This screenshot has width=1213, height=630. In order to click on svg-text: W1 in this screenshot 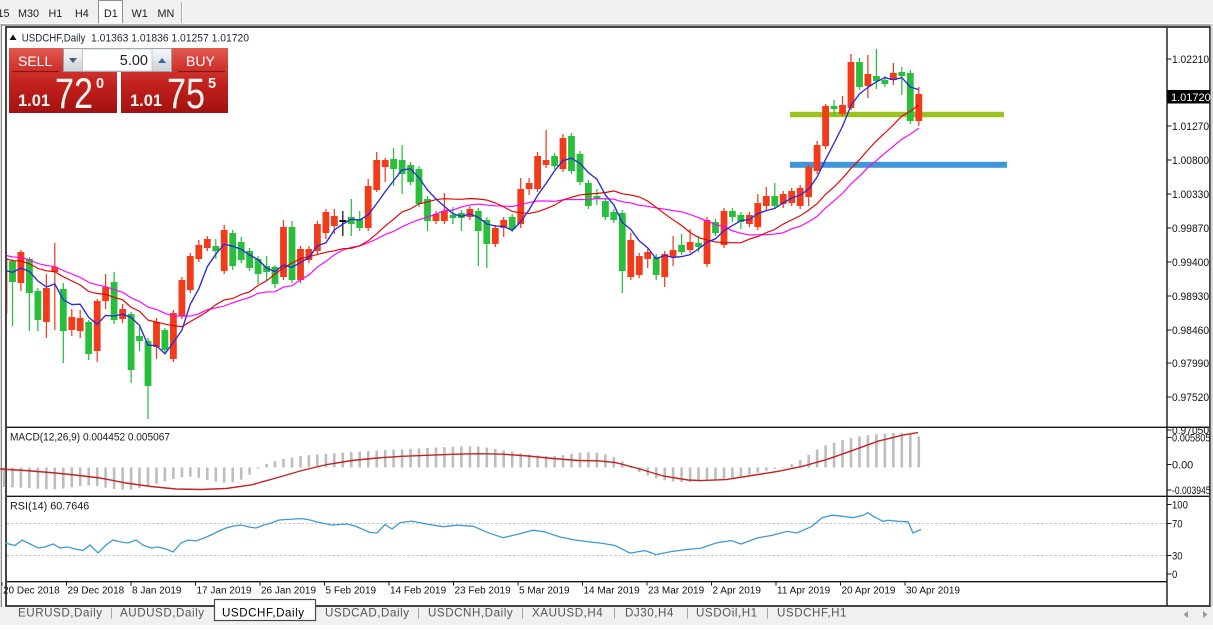, I will do `click(140, 14)`.